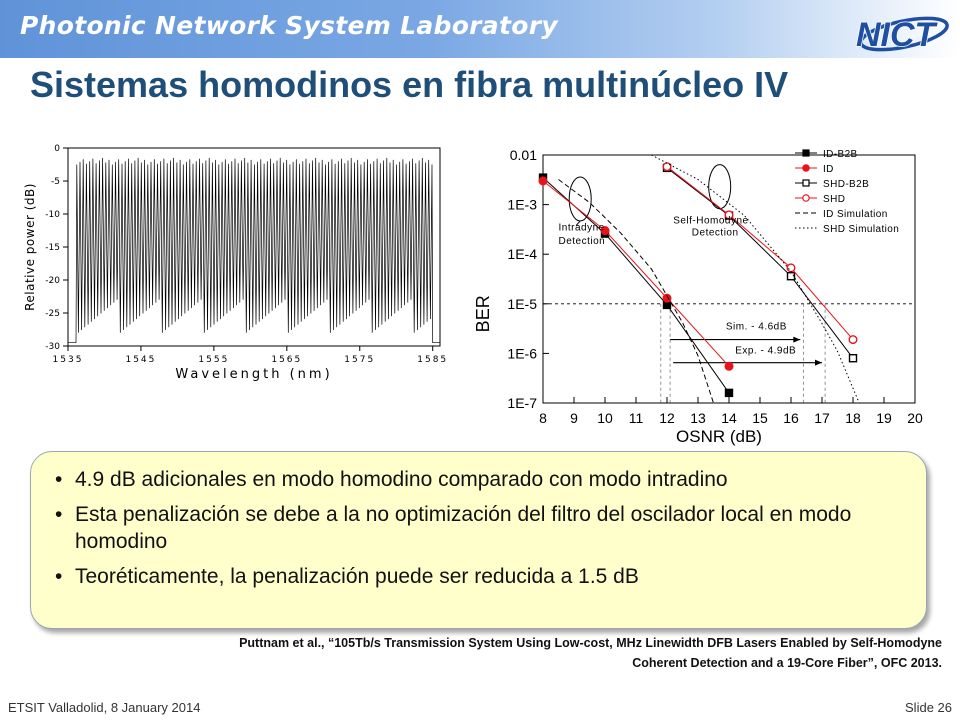 Image resolution: width=960 pixels, height=720 pixels. Describe the element at coordinates (140, 360) in the screenshot. I see `x-tick-label: 1545` at that location.